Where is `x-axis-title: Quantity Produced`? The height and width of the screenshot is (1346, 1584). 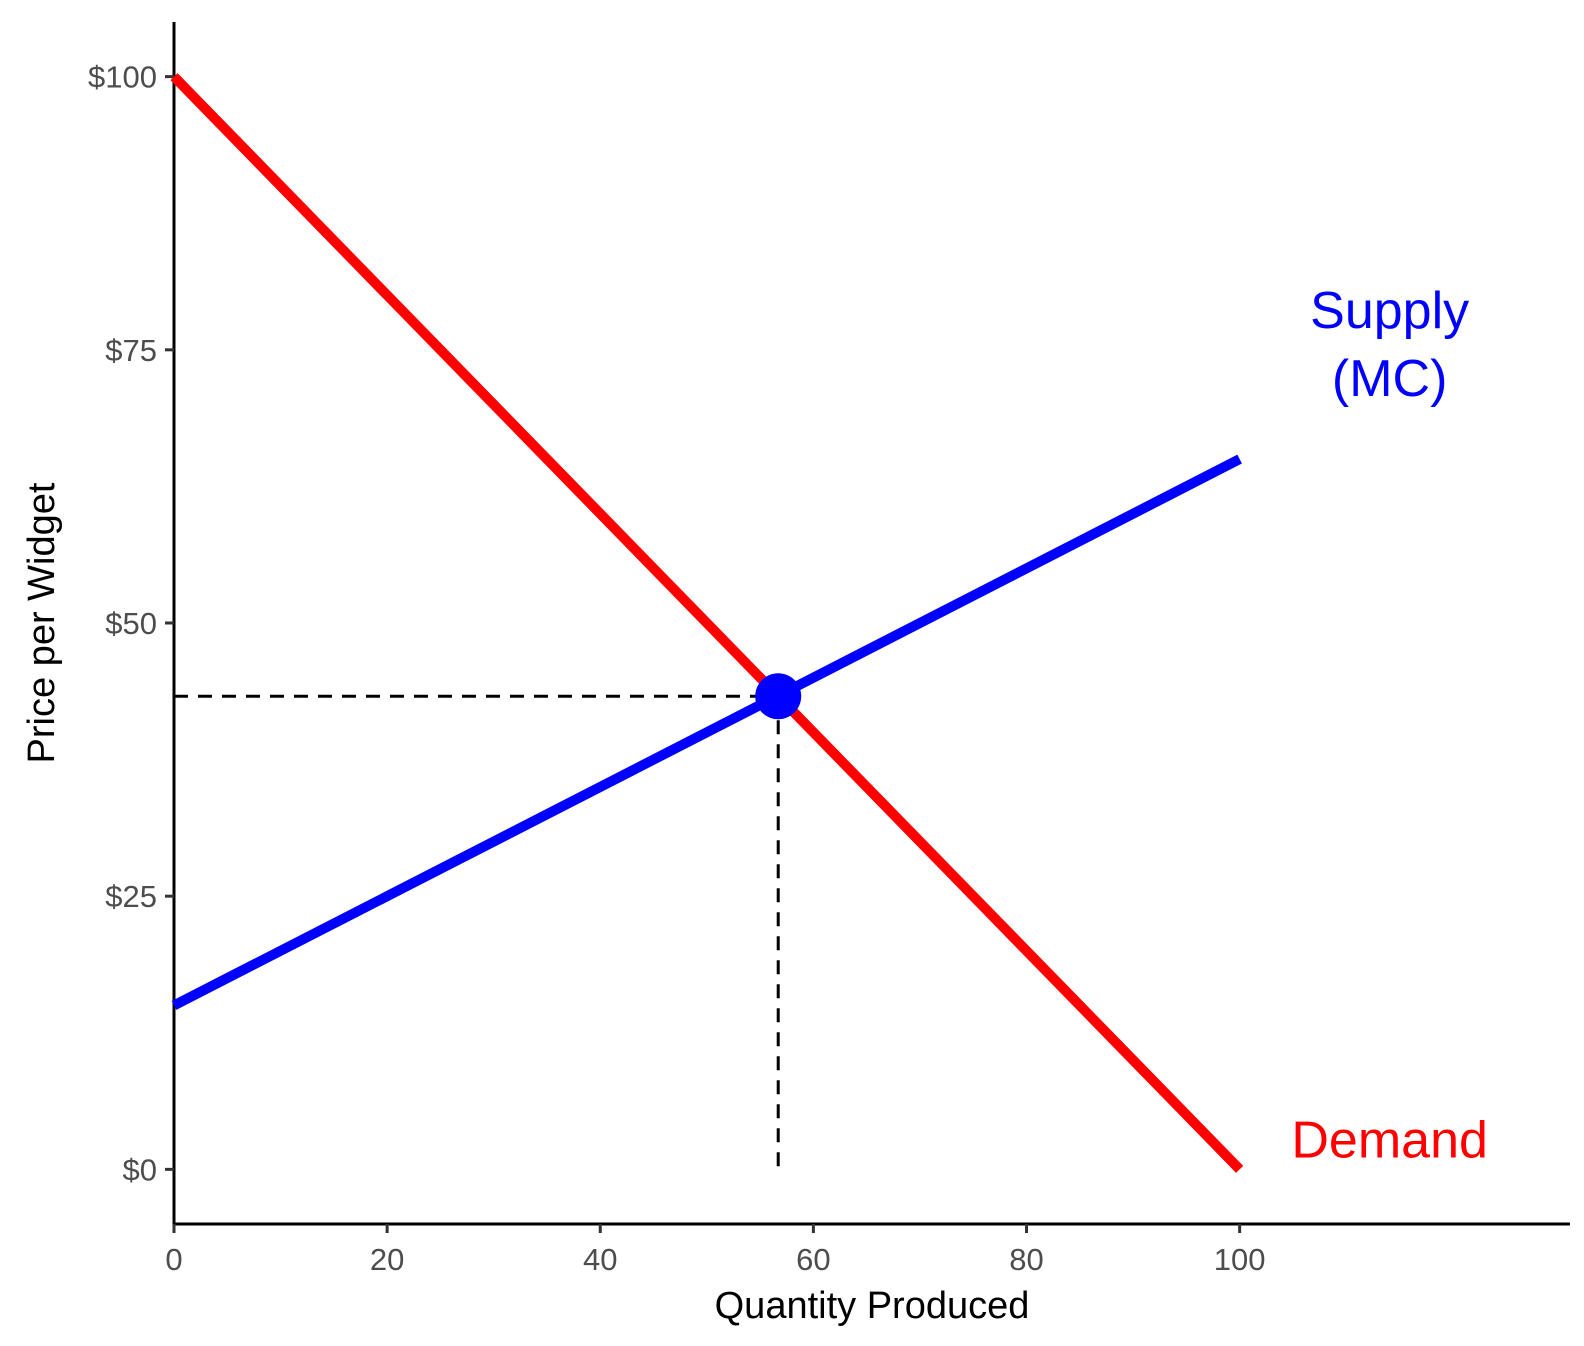 x-axis-title: Quantity Produced is located at coordinates (872, 1306).